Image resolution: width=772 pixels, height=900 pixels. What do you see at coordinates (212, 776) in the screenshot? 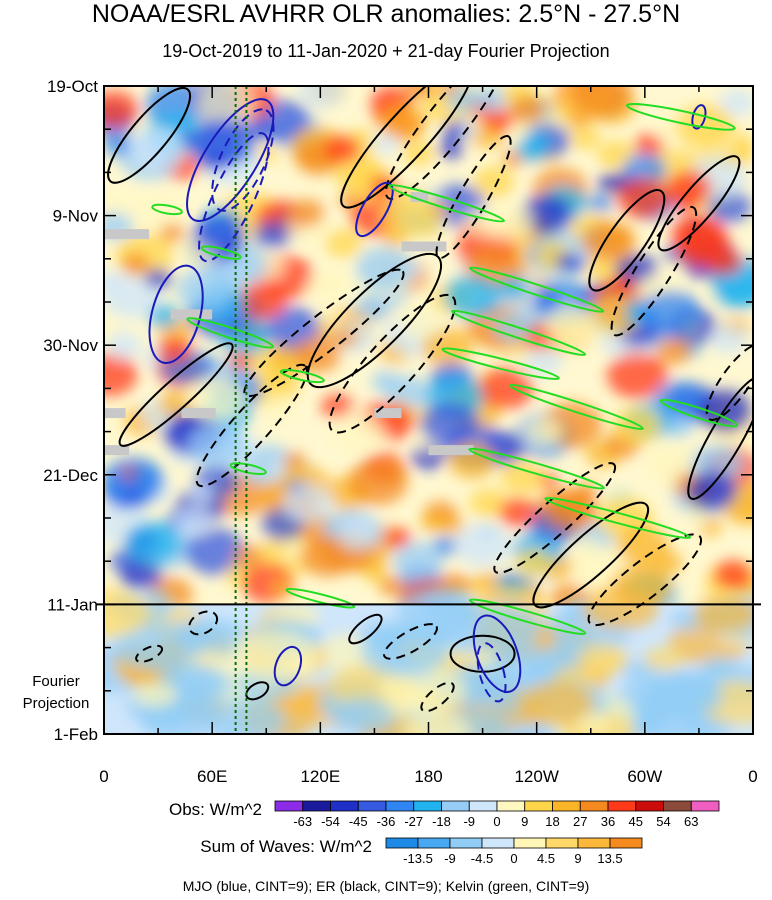
I see `x-tick-label: 60E` at bounding box center [212, 776].